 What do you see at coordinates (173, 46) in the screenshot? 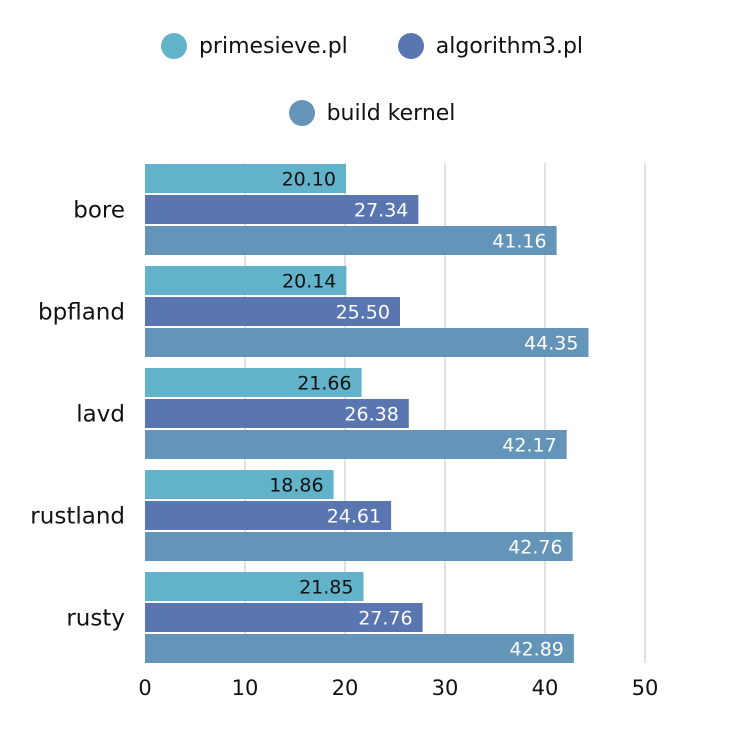
I see `legend-swatch-primesieve` at bounding box center [173, 46].